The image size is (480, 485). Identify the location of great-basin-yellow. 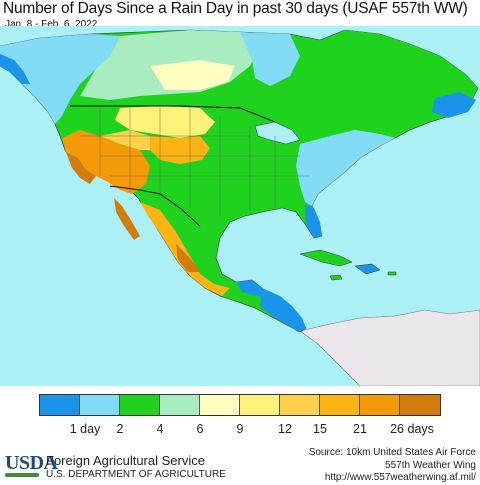
(128, 140).